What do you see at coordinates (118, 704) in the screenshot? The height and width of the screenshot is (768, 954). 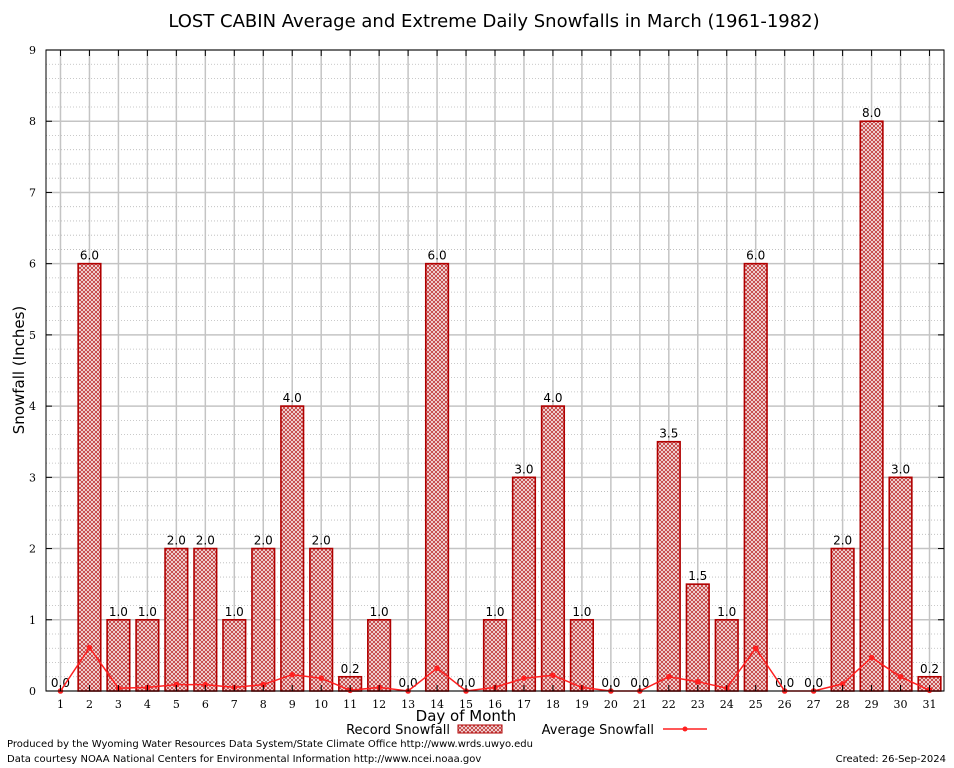 I see `x-tick-label: 3` at bounding box center [118, 704].